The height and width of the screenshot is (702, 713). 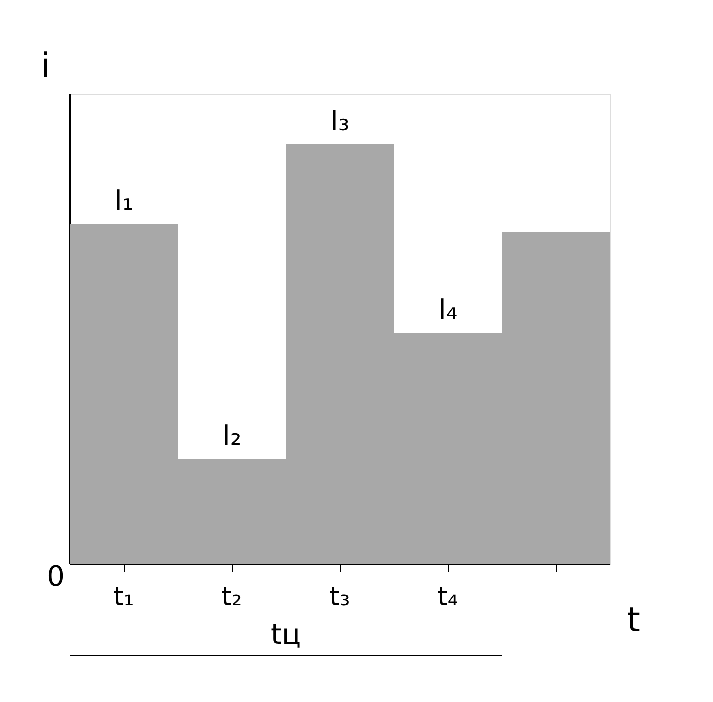 What do you see at coordinates (56, 576) in the screenshot?
I see `text: 0` at bounding box center [56, 576].